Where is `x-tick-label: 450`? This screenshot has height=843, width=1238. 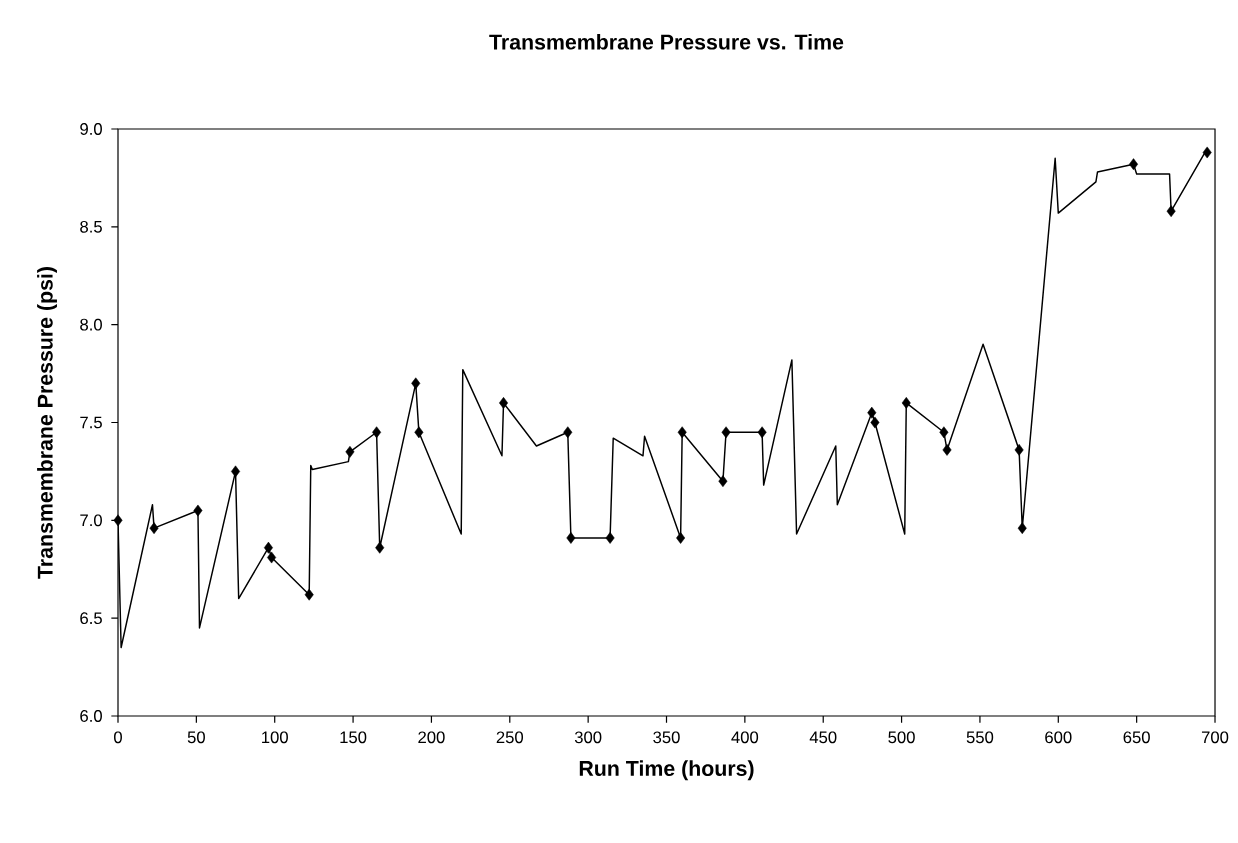
x-tick-label: 450 is located at coordinates (823, 737).